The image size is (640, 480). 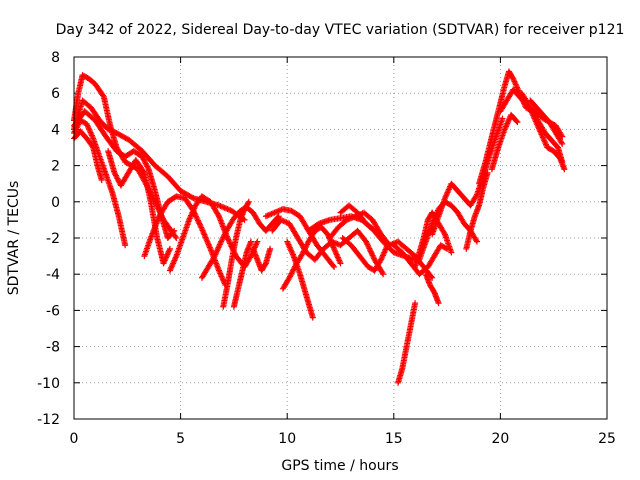 I want to click on y-tick-label: 4, so click(x=55, y=130).